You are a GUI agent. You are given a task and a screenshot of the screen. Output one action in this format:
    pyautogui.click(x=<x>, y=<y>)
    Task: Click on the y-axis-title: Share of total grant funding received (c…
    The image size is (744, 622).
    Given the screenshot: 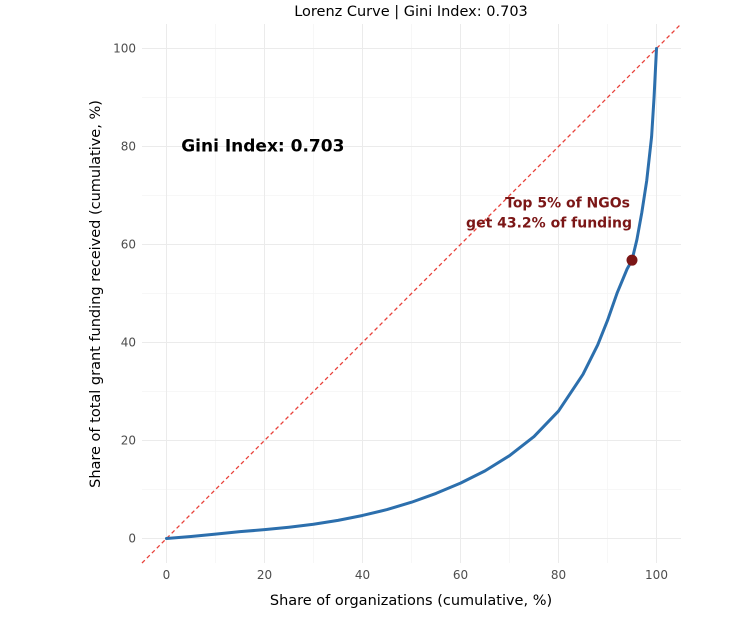 What is the action you would take?
    pyautogui.click(x=96, y=294)
    